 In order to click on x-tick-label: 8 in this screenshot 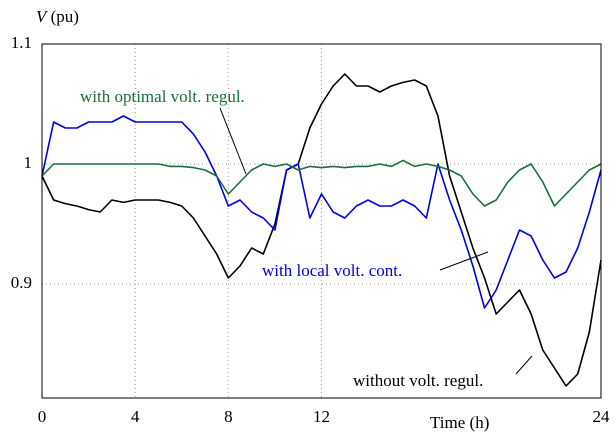, I will do `click(228, 416)`.